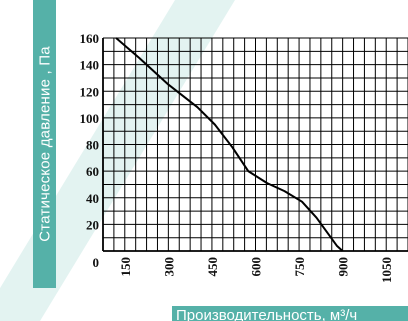  I want to click on y-tick-label: 80, so click(92, 145).